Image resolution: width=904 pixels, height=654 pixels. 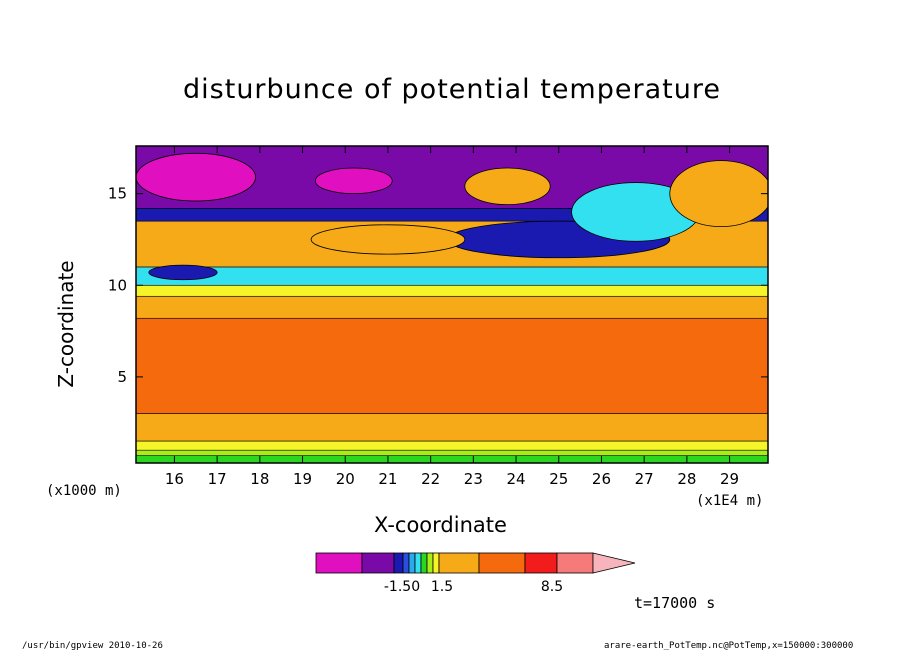 I want to click on x-tick-label: 23, so click(x=473, y=479).